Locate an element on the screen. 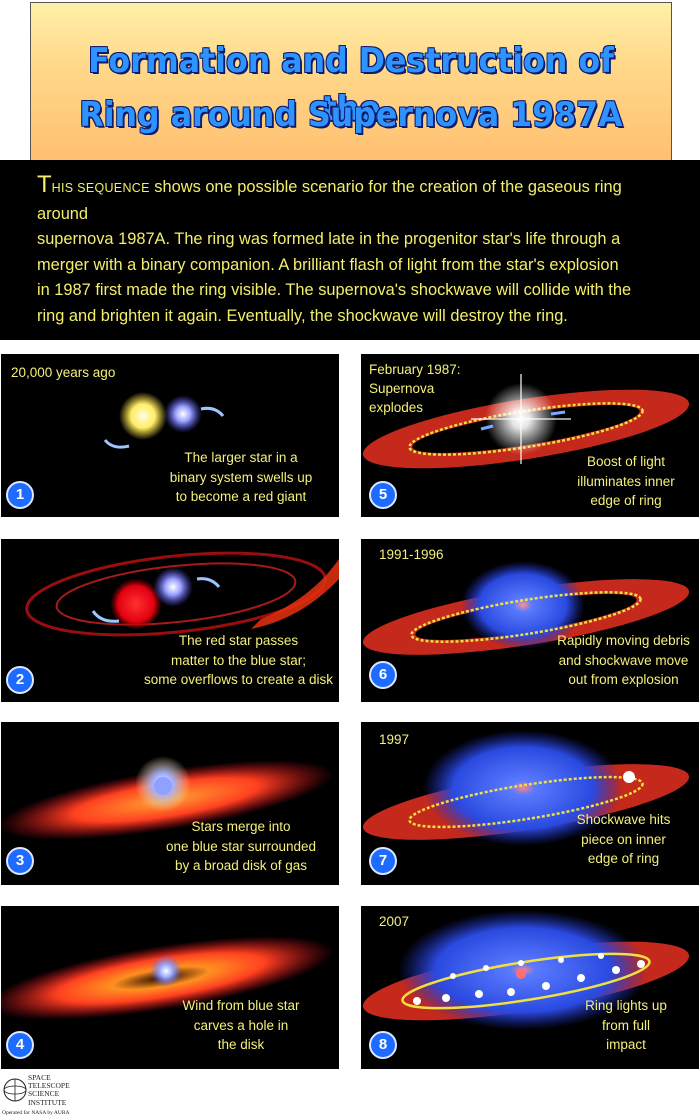 The image size is (700, 1120). caption-line: Rapidly moving debris is located at coordinates (623, 640).